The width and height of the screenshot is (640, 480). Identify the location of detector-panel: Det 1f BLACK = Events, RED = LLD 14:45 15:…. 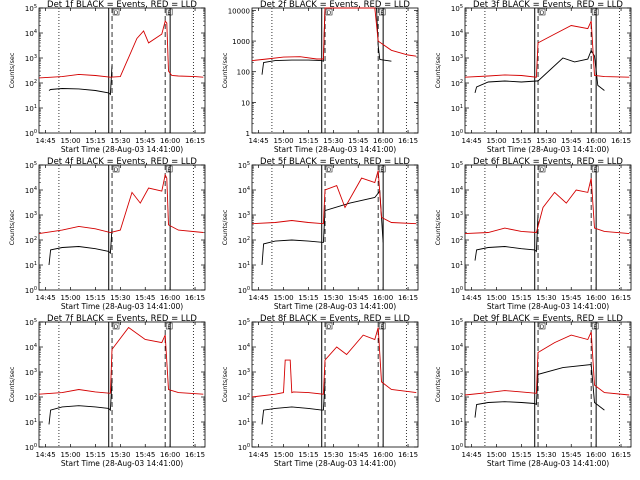
(107, 77).